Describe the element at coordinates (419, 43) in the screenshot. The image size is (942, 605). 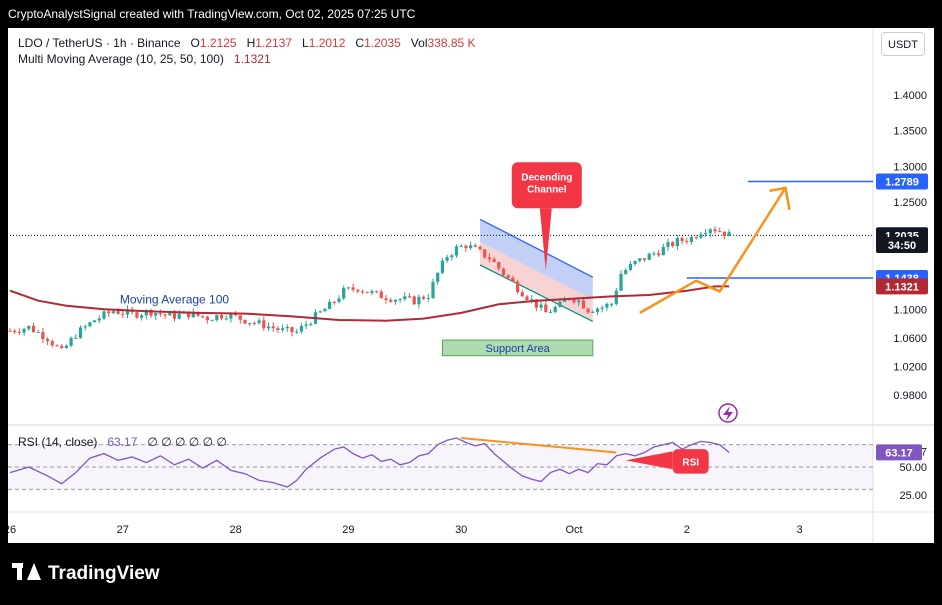
I see `volume-label: Vol` at that location.